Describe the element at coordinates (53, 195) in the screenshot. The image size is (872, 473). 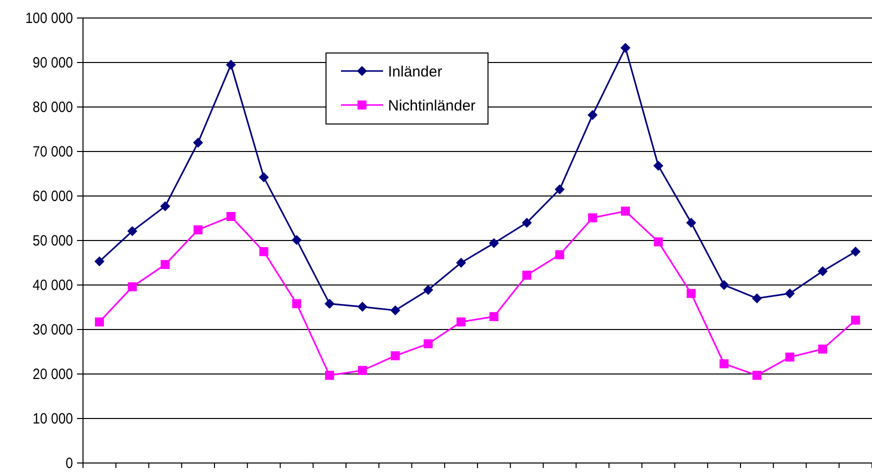
I see `y-tick-label: 60 000` at that location.